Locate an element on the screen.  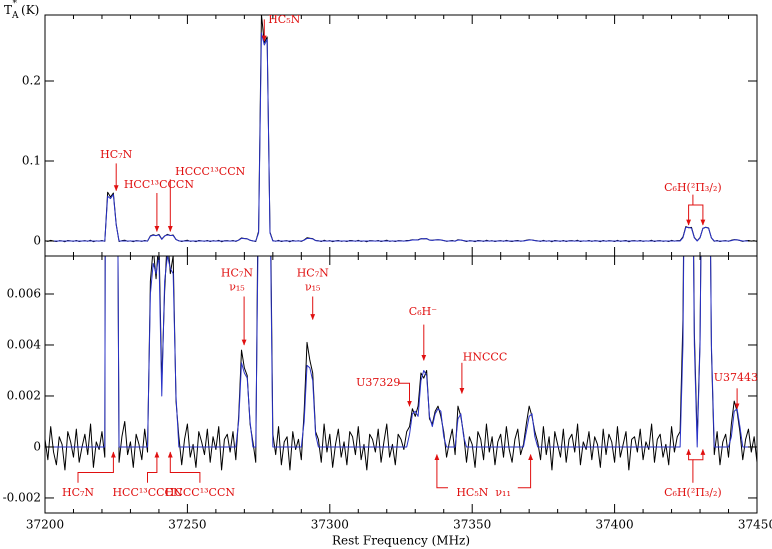
y-tick-label: 0.002 is located at coordinates (24, 395).